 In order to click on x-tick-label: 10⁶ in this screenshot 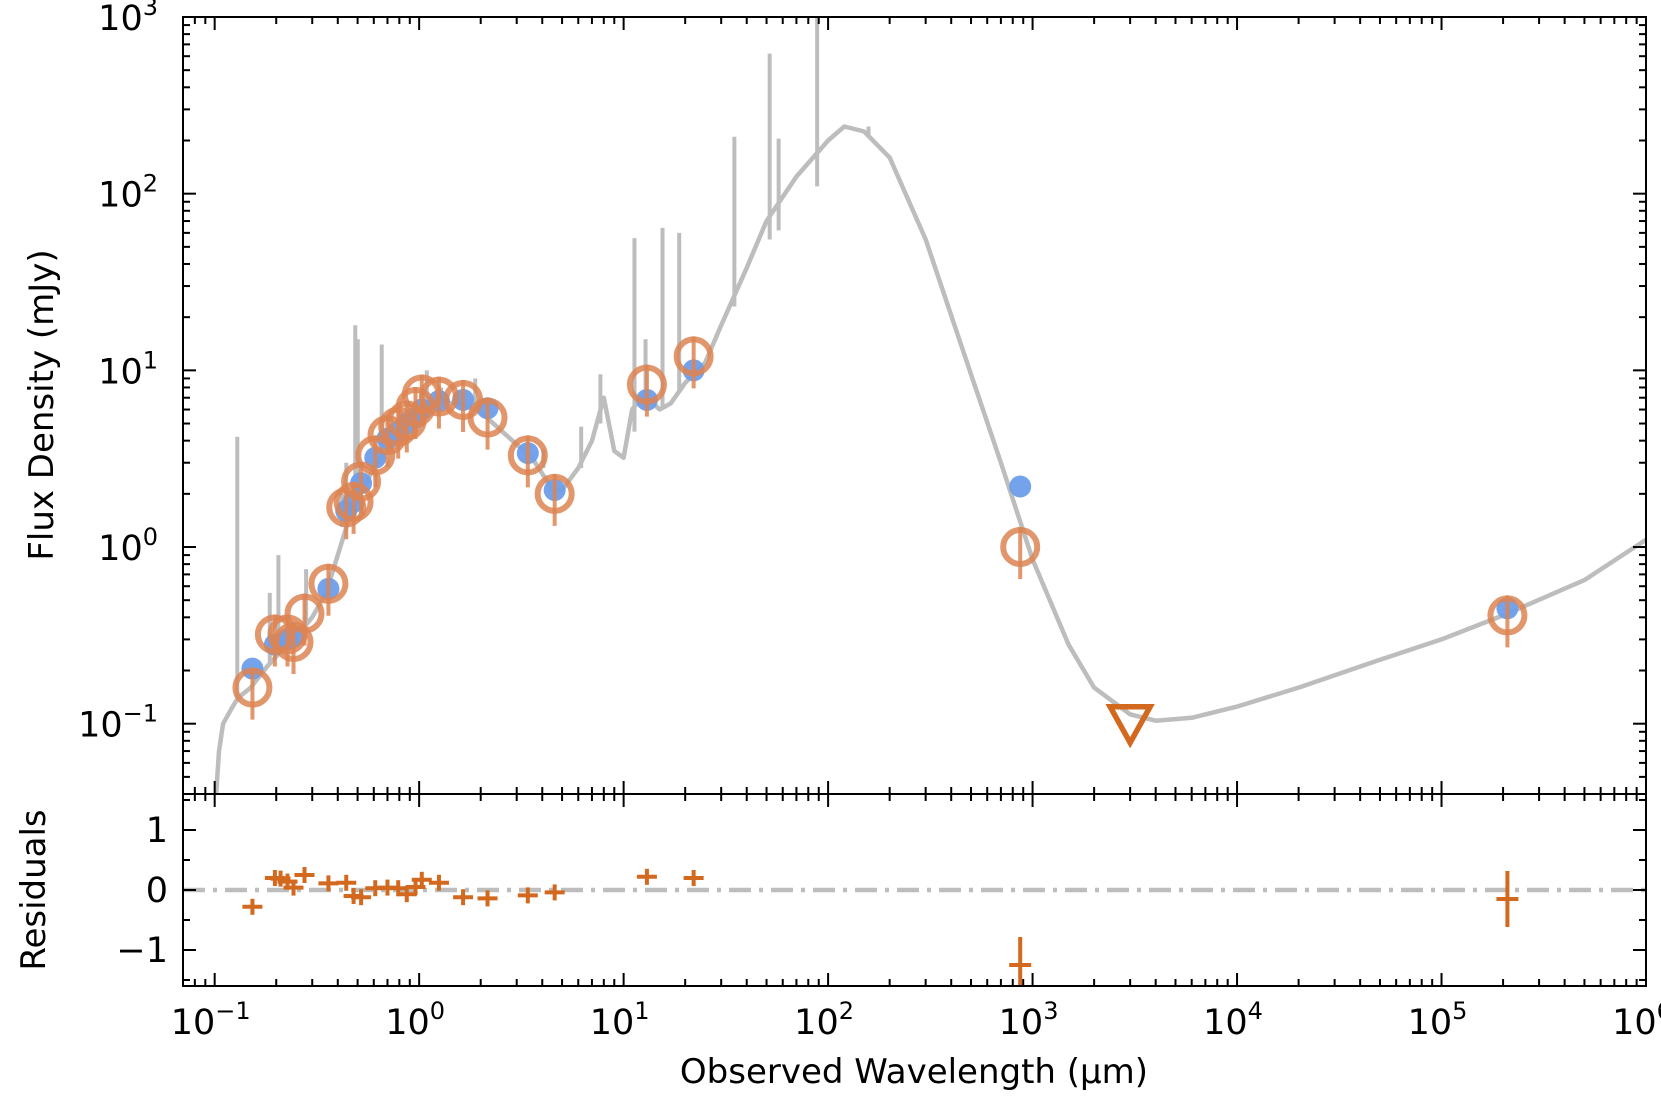, I will do `click(1636, 1020)`.